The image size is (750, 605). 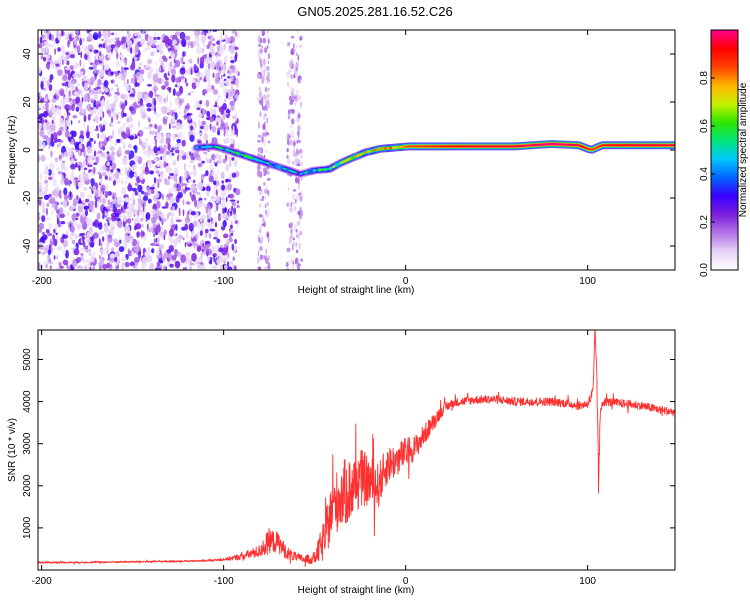 I want to click on spectrogram-x-tick-label: -200, so click(x=42, y=281).